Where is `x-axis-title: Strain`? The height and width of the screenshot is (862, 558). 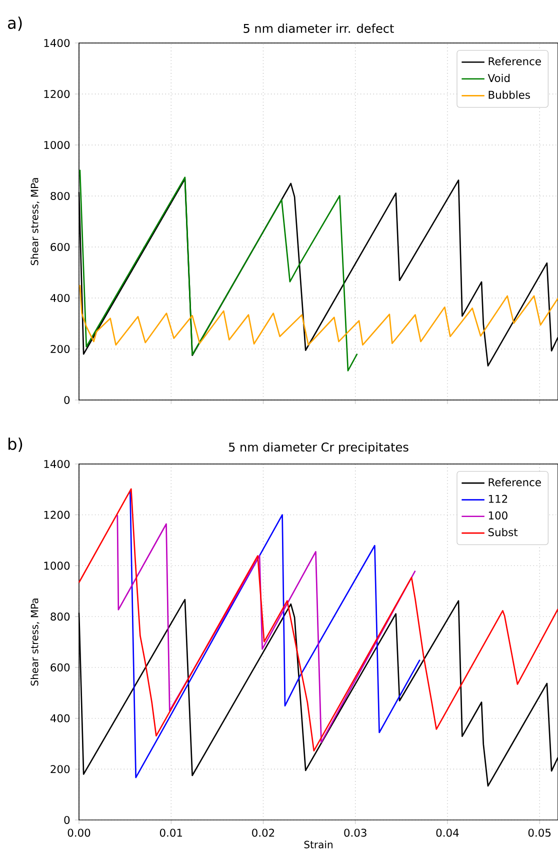
x-axis-title: Strain is located at coordinates (318, 844).